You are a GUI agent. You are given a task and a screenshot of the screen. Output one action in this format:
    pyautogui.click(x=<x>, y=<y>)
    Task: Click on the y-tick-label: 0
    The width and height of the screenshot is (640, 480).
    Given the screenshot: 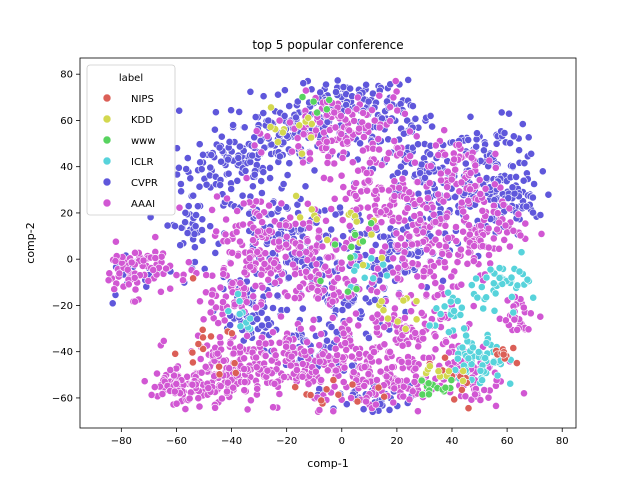 What is the action you would take?
    pyautogui.click(x=70, y=260)
    